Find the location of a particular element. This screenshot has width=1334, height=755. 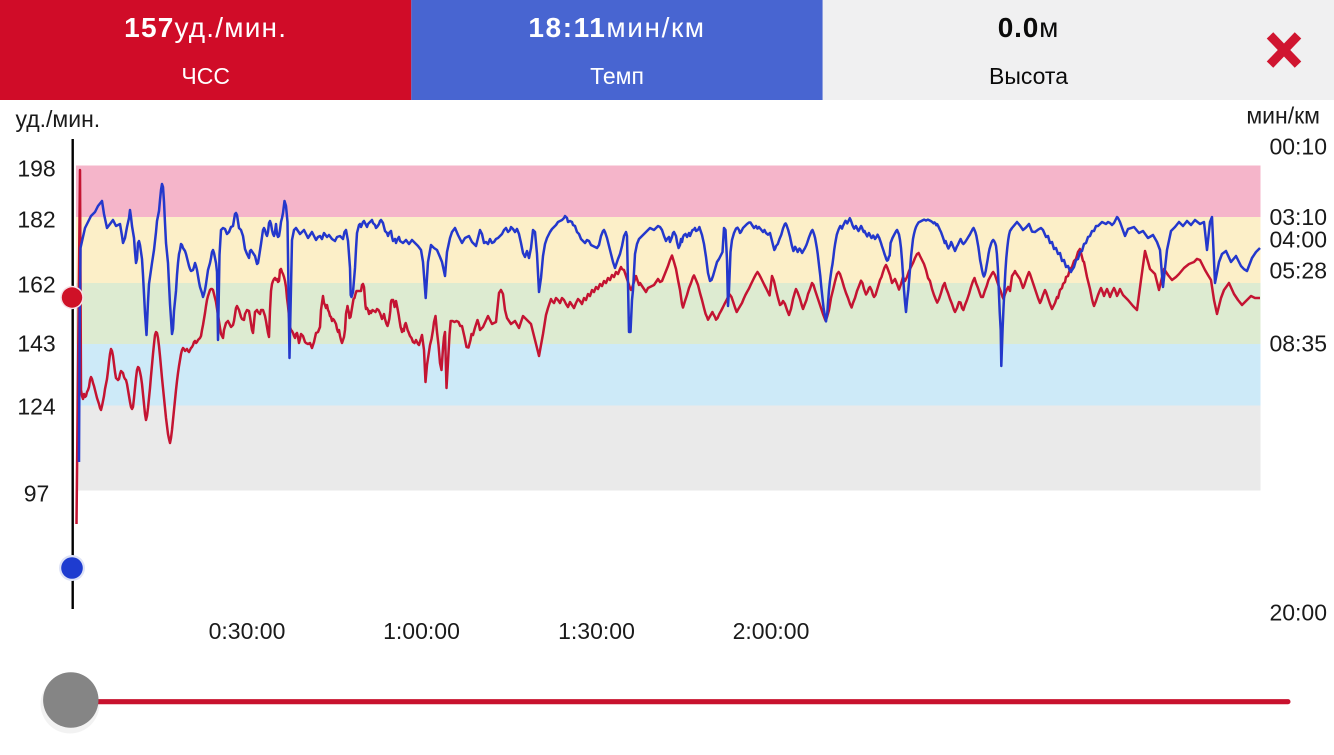

svg-text: Высота is located at coordinates (1028, 76).